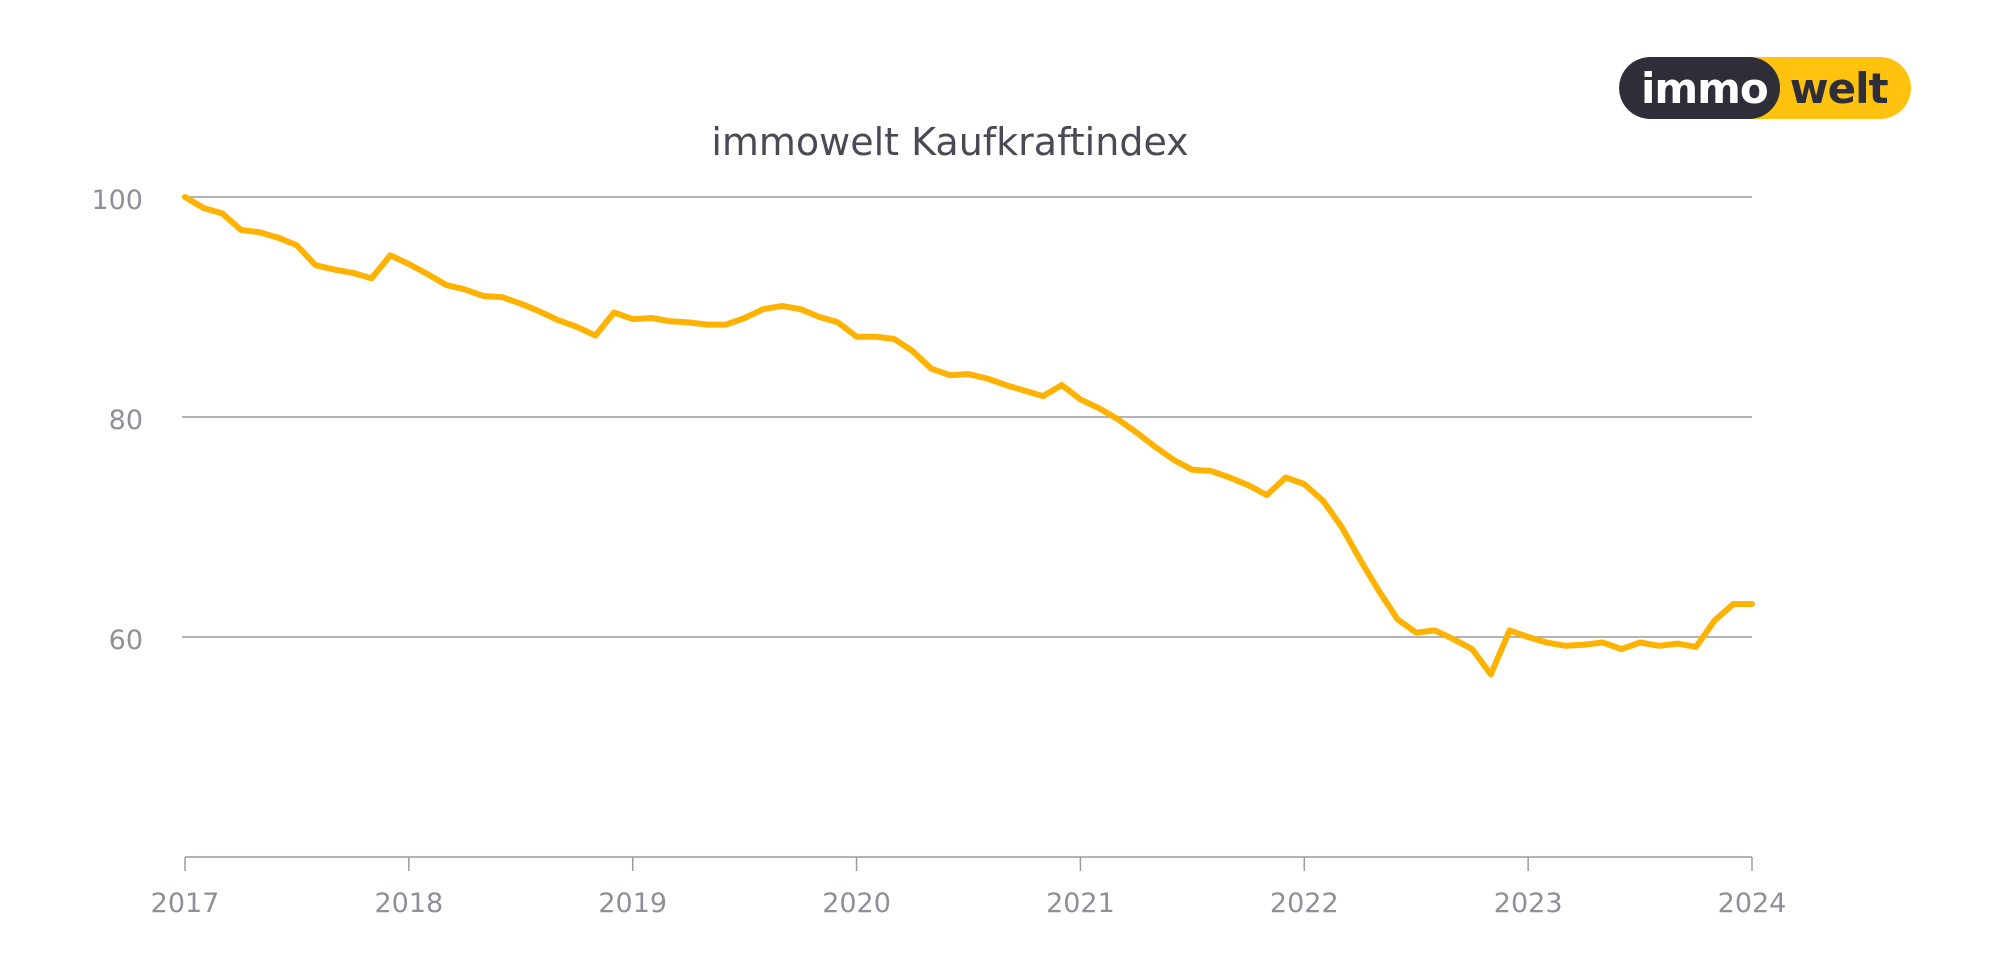  I want to click on x-tick-label: 2017, so click(185, 903).